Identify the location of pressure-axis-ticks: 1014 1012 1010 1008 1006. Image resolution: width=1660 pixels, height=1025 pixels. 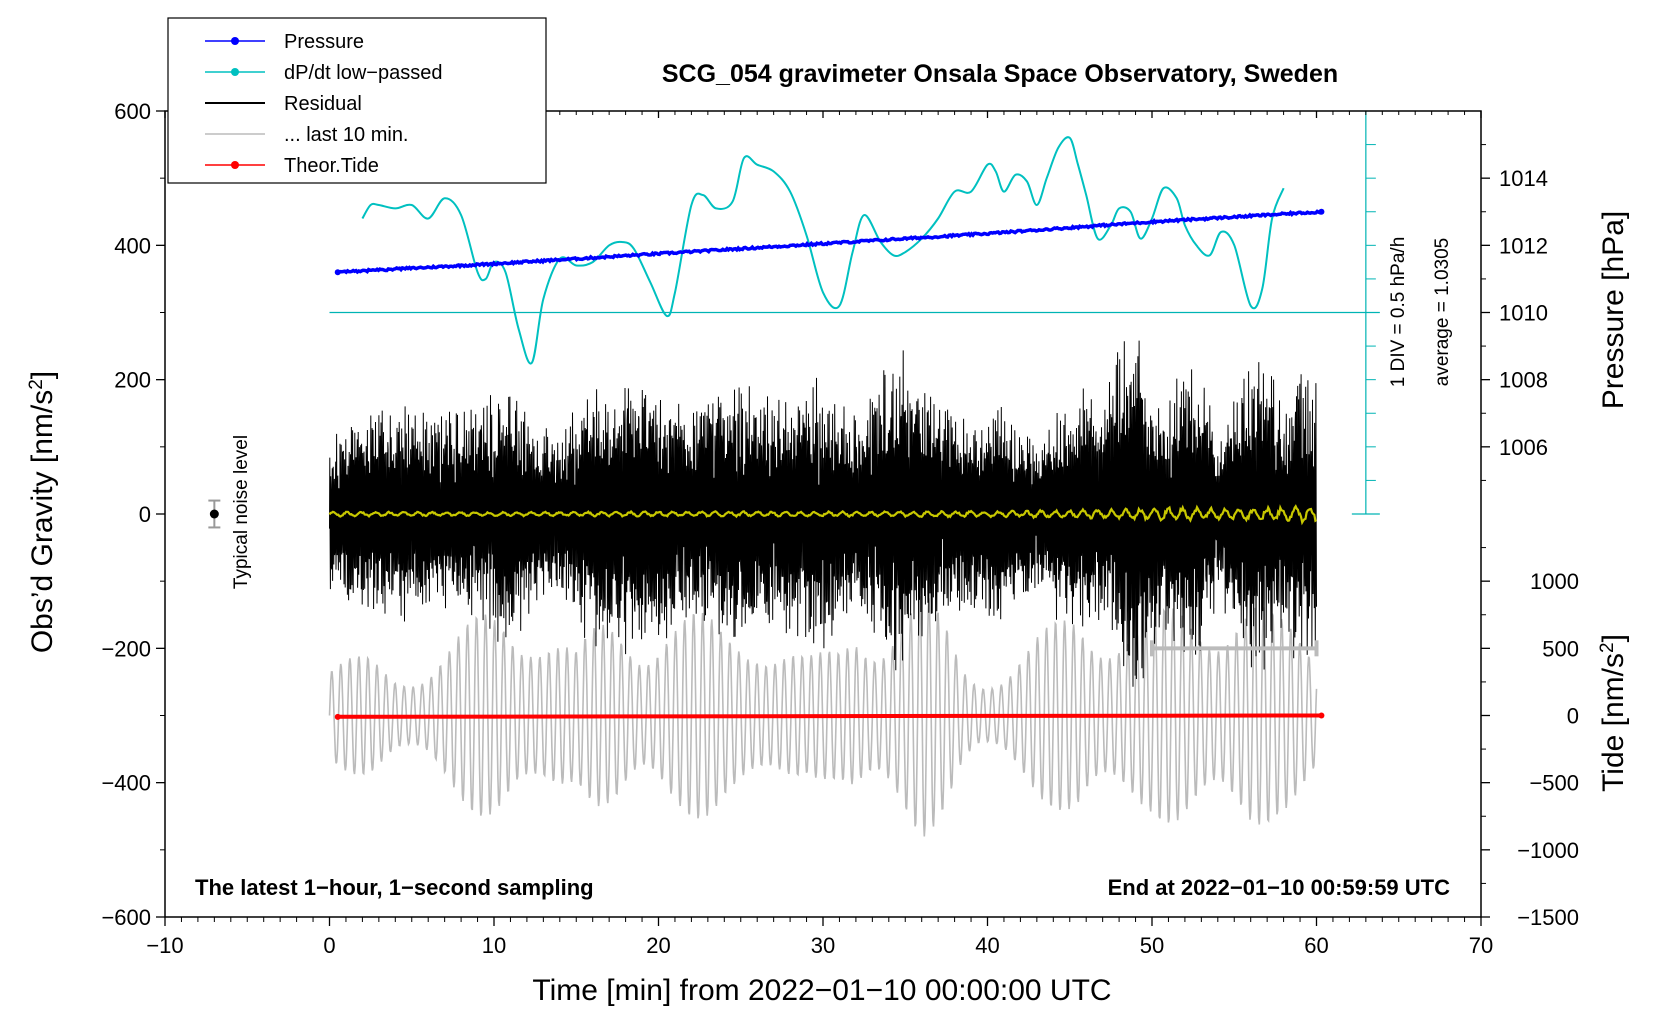
(1514, 312).